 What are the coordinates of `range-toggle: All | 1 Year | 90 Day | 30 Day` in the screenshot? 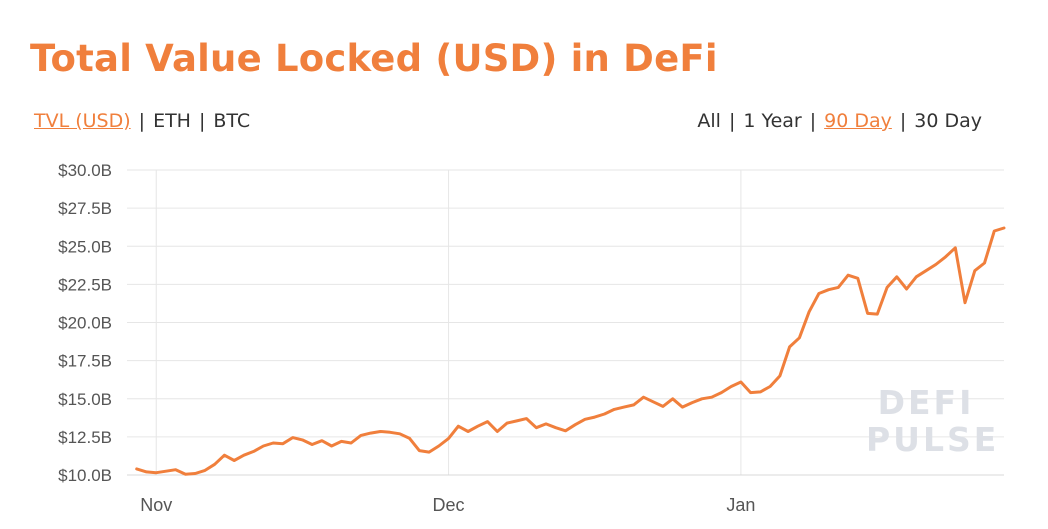 It's located at (839, 121).